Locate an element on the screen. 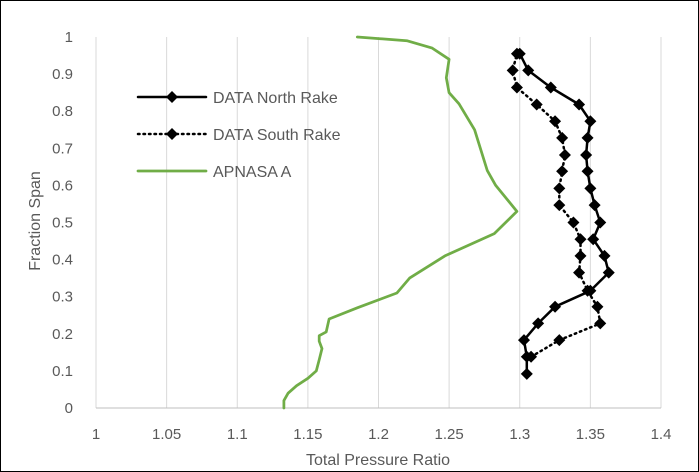  y-tick-label: 0.4 is located at coordinates (62, 260).